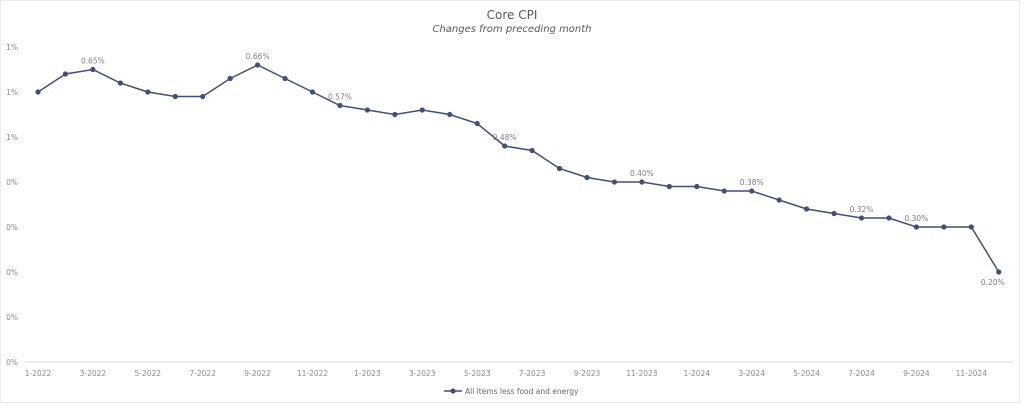 The width and height of the screenshot is (1024, 405). I want to click on data-label: 0.30%, so click(916, 218).